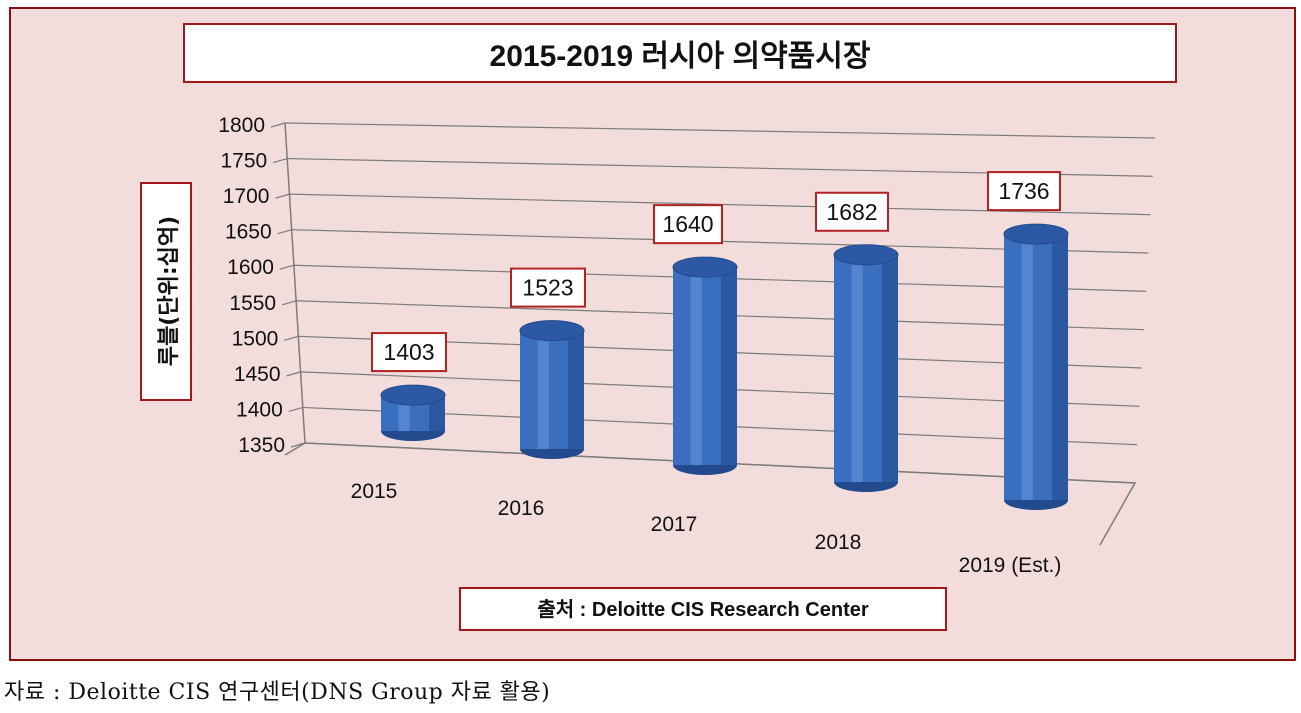  What do you see at coordinates (261, 445) in the screenshot?
I see `y-tick-label: 1350` at bounding box center [261, 445].